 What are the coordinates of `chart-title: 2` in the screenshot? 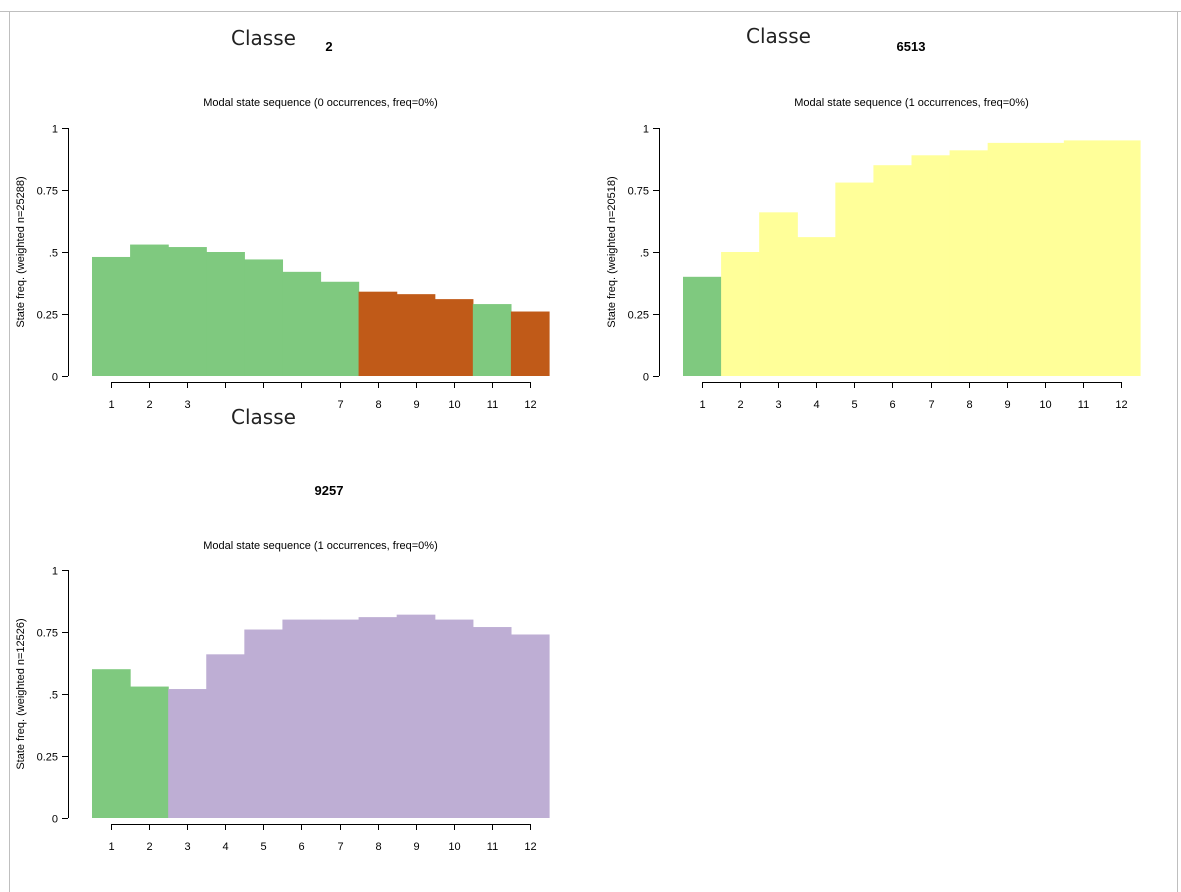 It's located at (328, 46).